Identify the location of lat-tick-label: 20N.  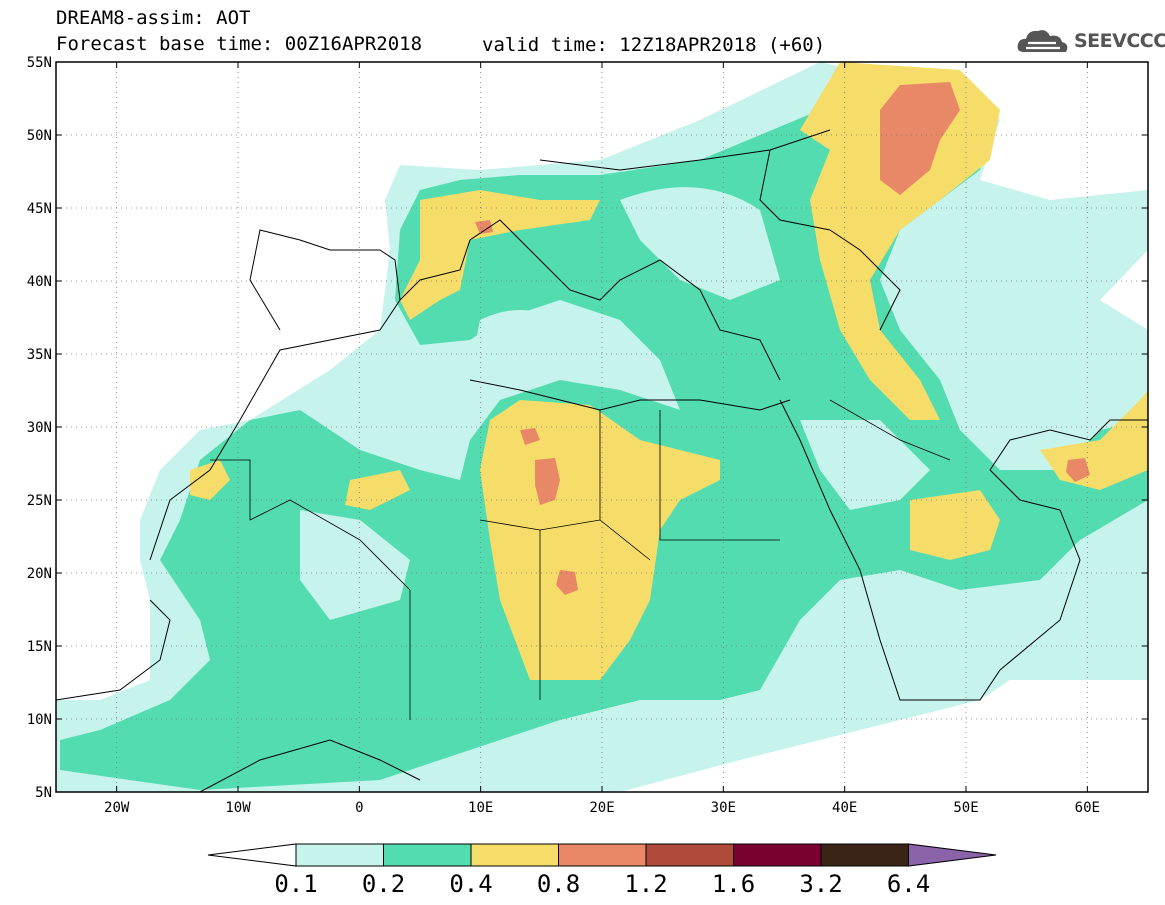
(39, 574).